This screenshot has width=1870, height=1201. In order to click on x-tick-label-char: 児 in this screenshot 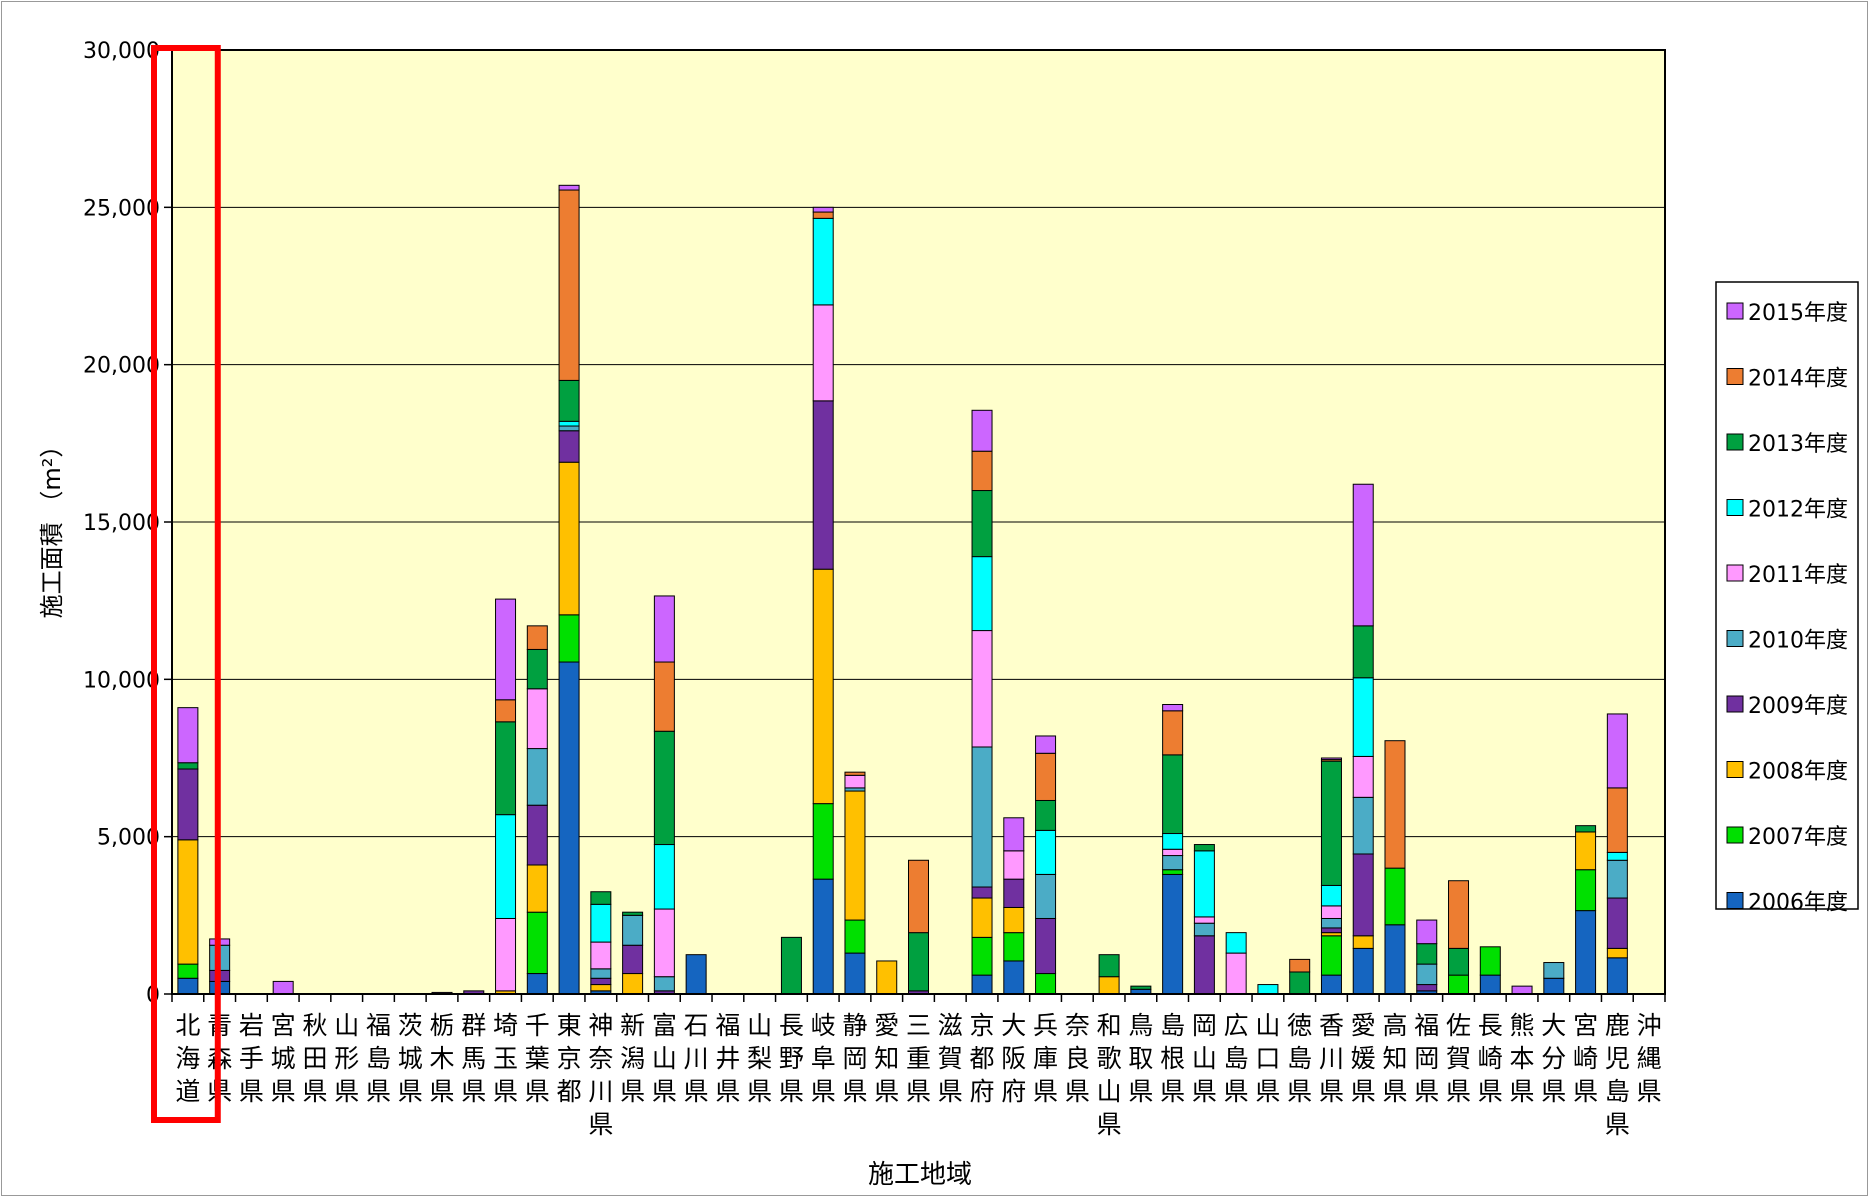, I will do `click(1617, 1058)`.